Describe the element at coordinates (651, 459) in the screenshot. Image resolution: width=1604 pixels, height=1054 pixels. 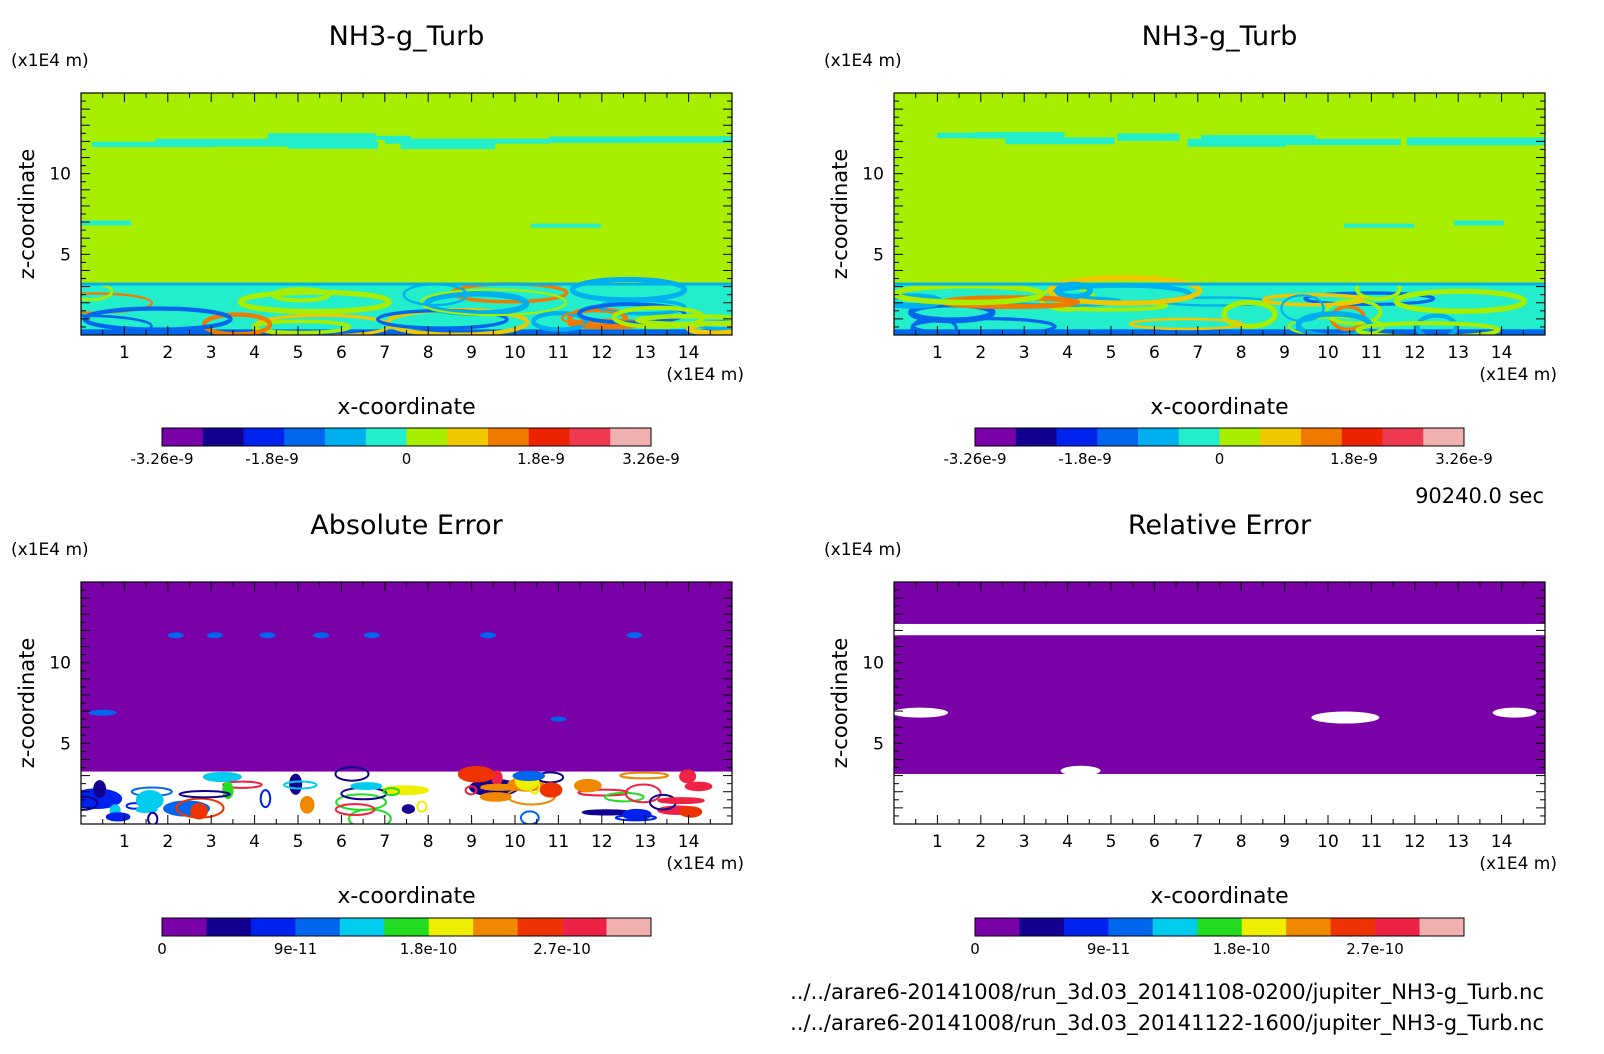
I see `colorbar-label: 3.26e-9` at that location.